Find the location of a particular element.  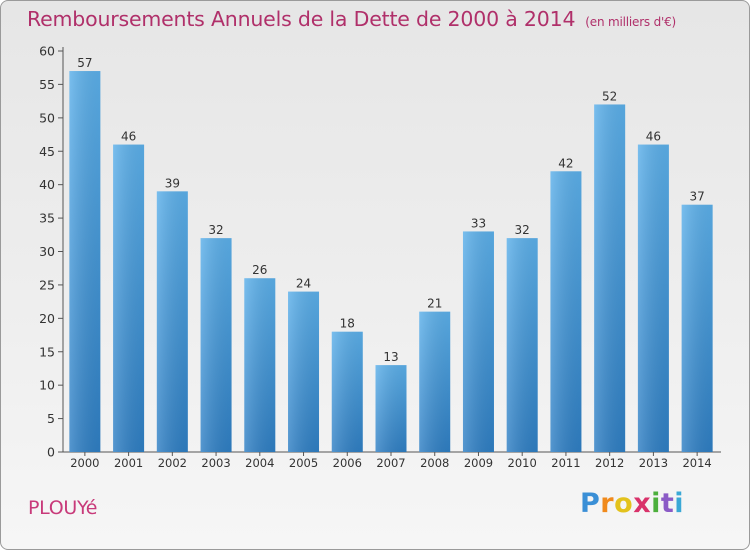

x-tick-label: 2014 is located at coordinates (696, 463).